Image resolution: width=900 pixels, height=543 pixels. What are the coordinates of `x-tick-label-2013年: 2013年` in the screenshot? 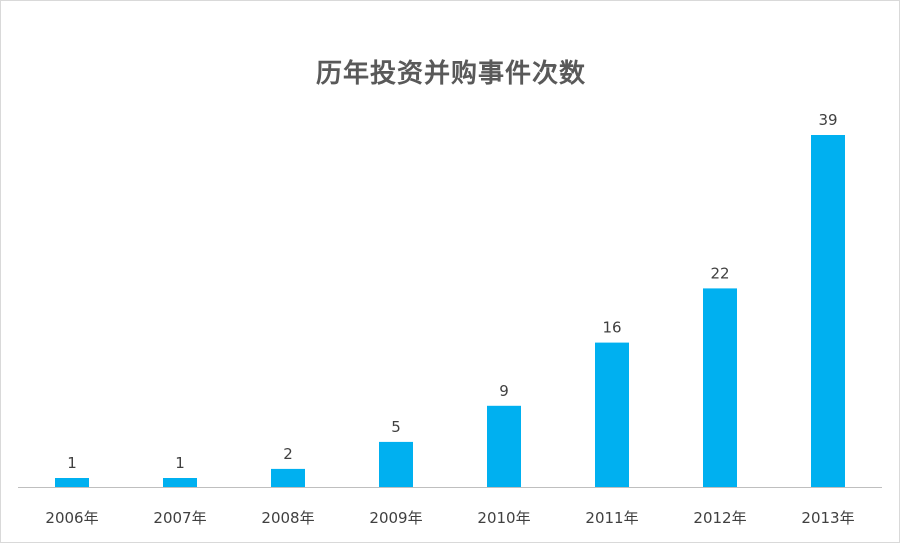 It's located at (827, 518).